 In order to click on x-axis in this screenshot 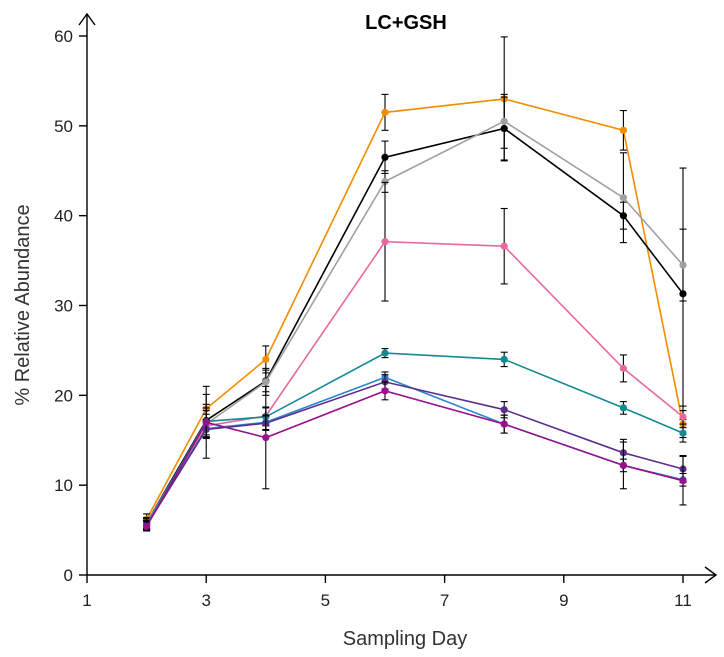, I will do `click(402, 575)`.